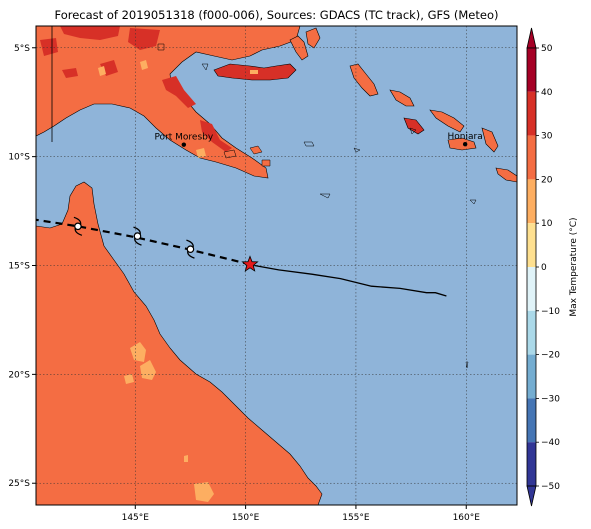 The width and height of the screenshot is (591, 529). Describe the element at coordinates (547, 224) in the screenshot. I see `colorbar-tick-label: 10` at that location.